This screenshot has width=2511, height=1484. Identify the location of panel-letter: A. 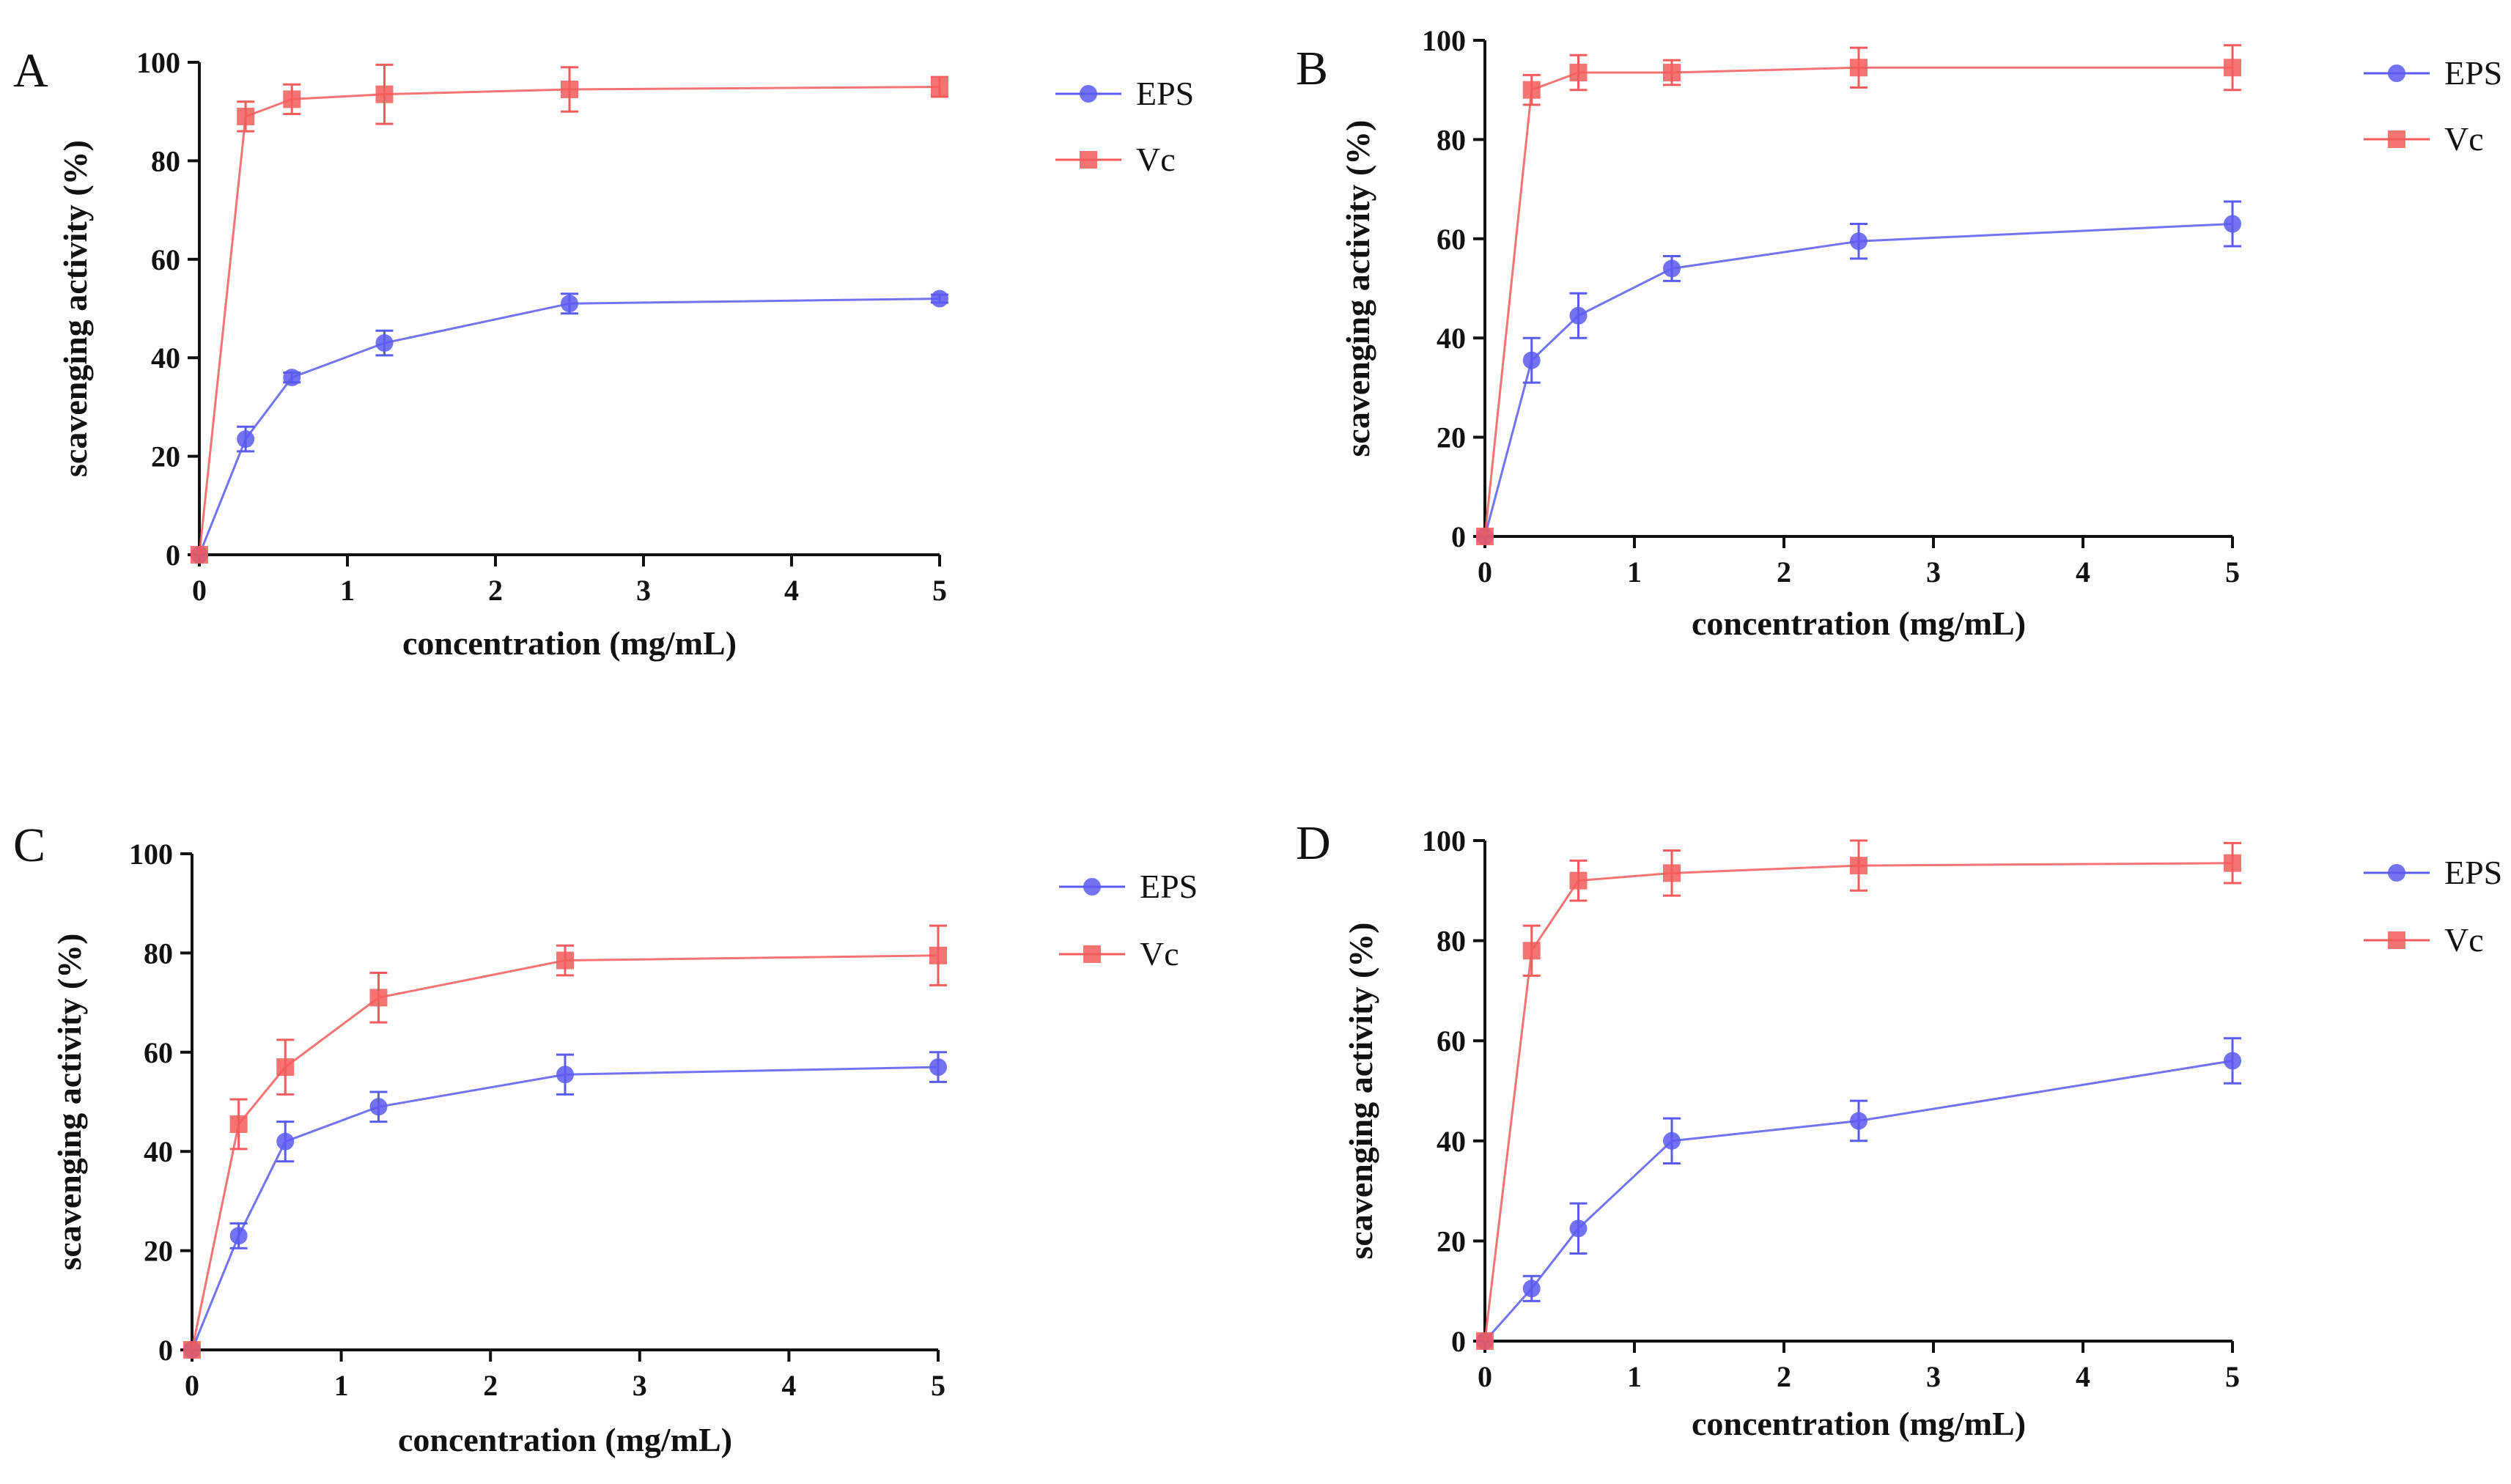
(31, 70).